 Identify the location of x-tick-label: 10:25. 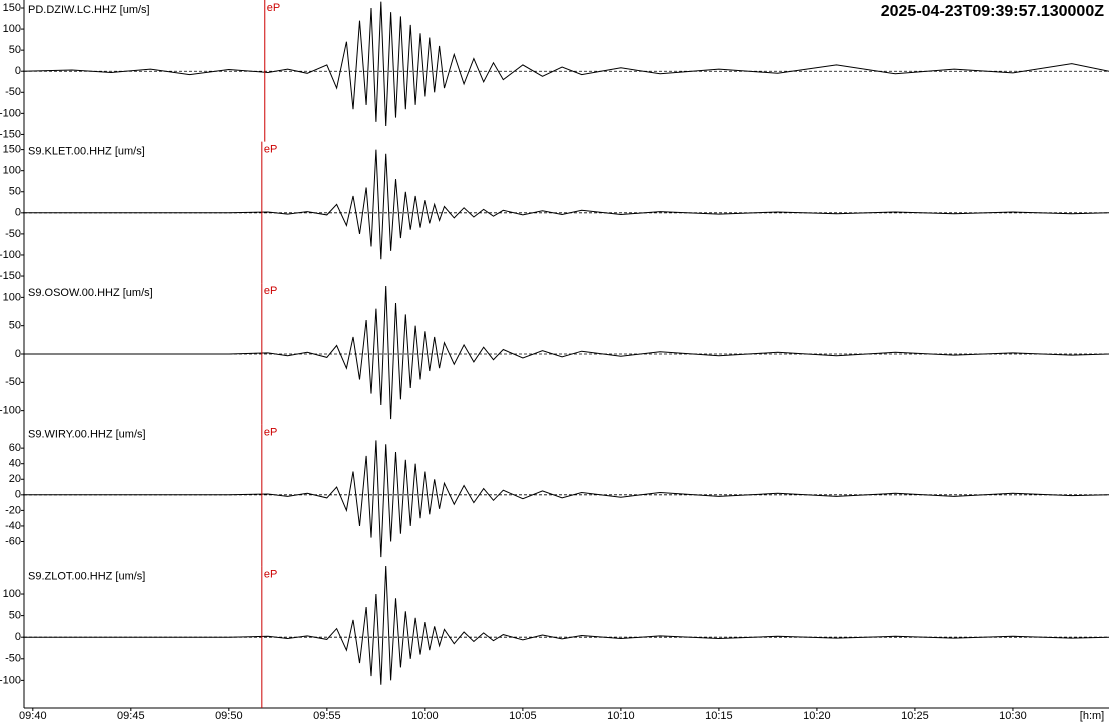
(915, 716).